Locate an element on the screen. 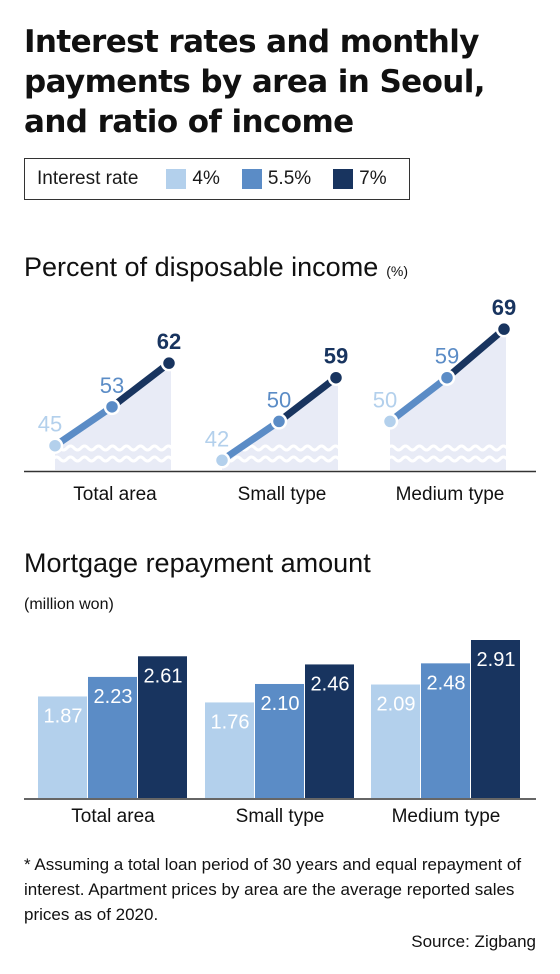  legend-label-7: 7% is located at coordinates (373, 178).